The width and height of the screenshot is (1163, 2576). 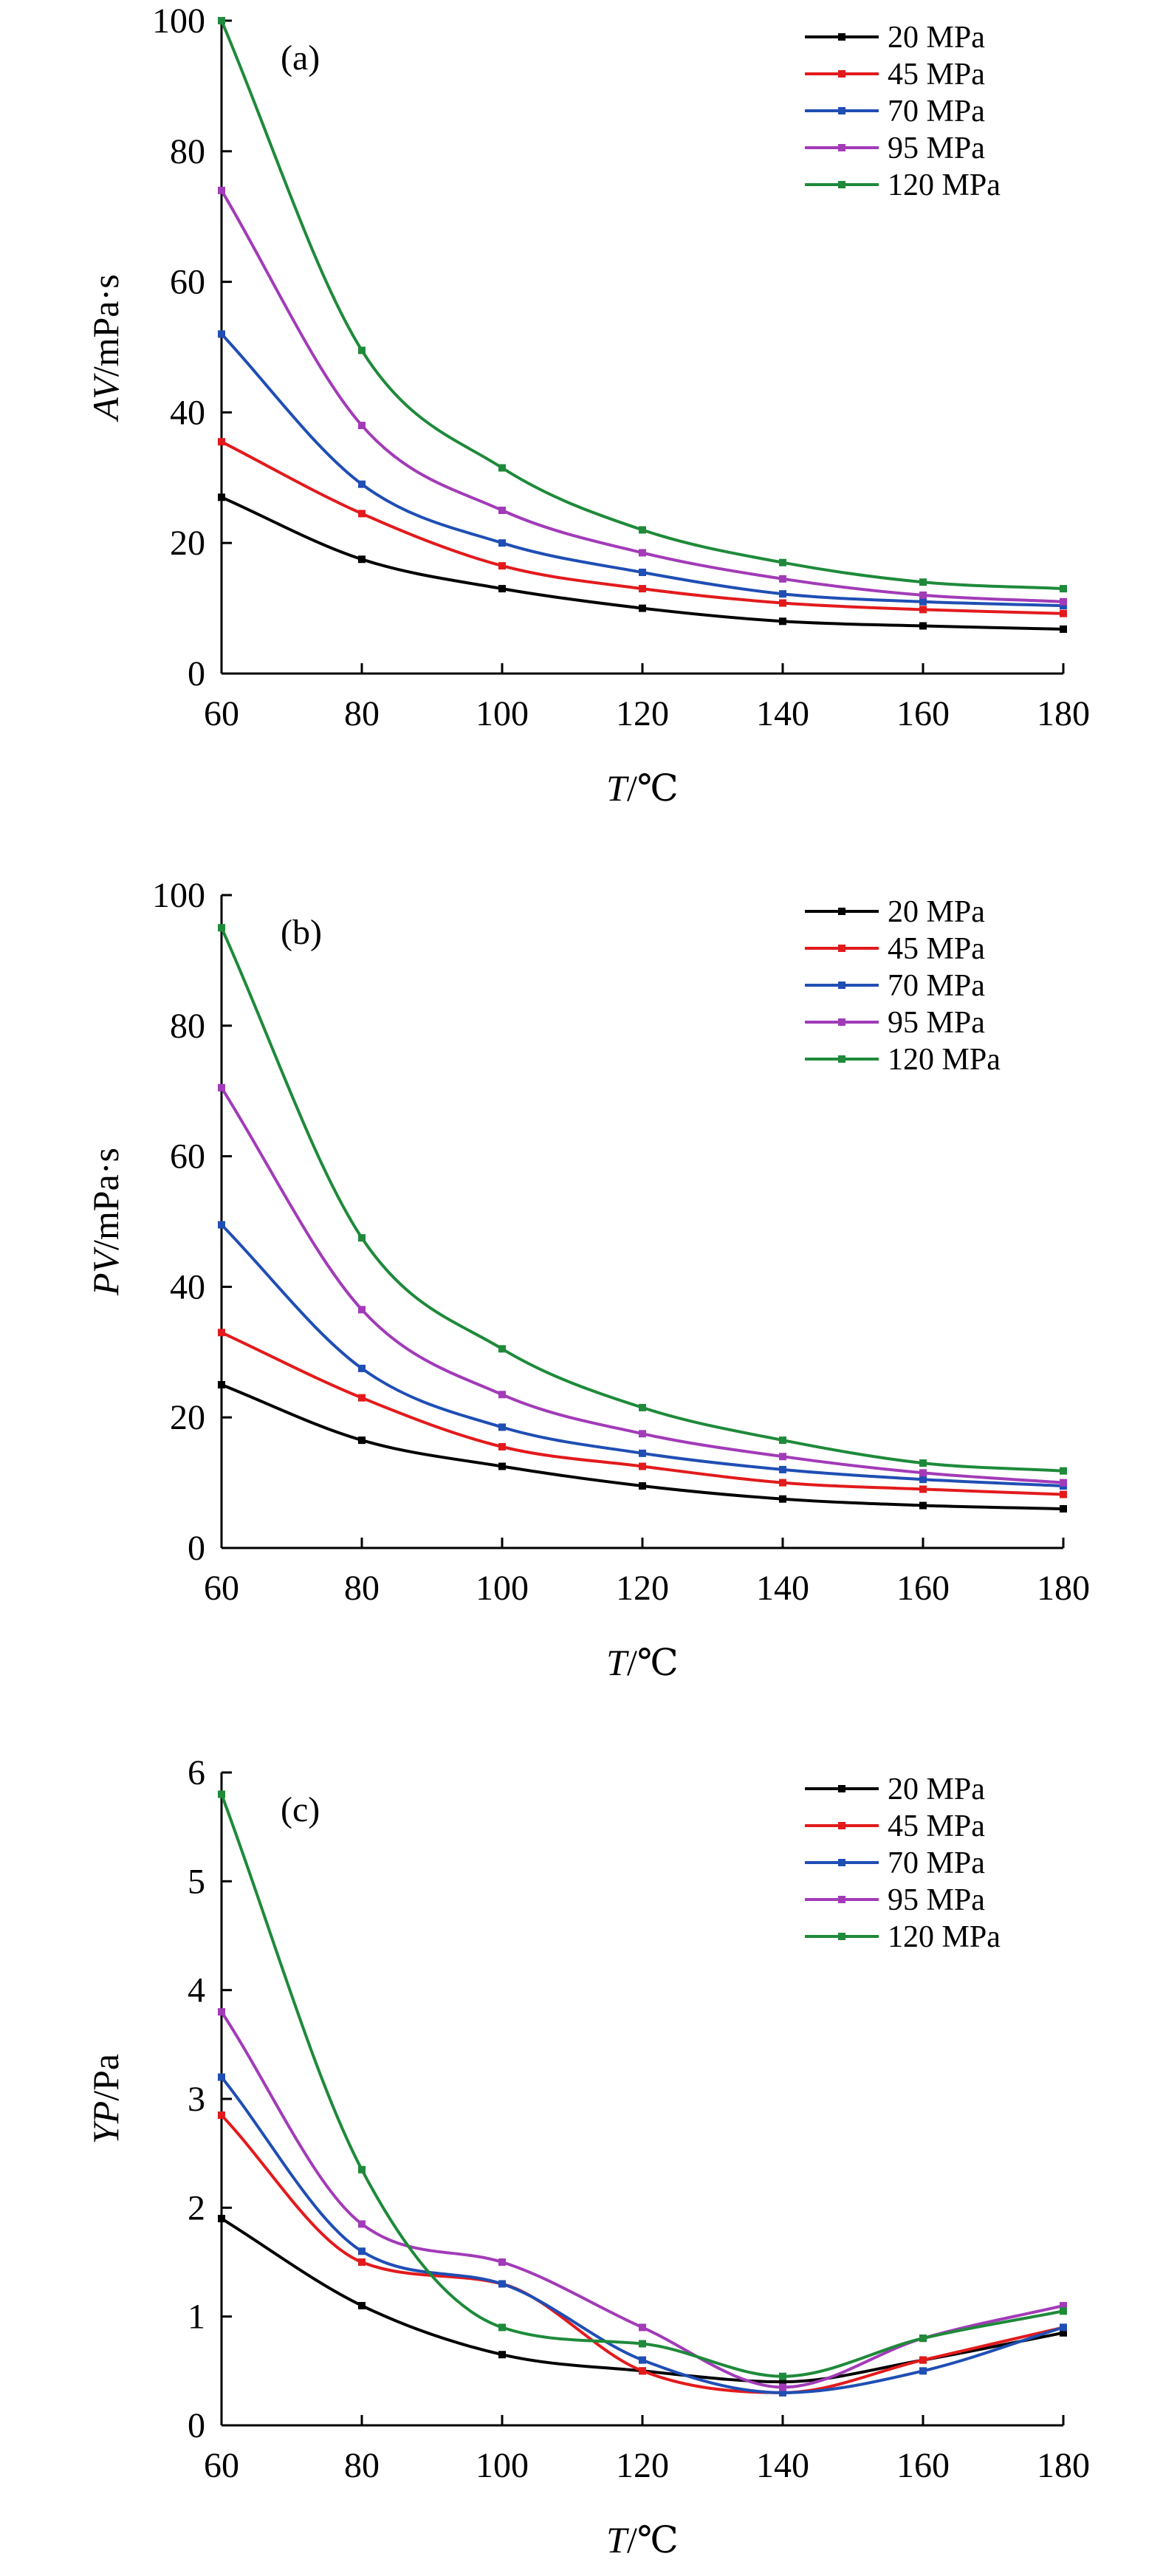 What do you see at coordinates (196, 1990) in the screenshot?
I see `y-tick-label: 4` at bounding box center [196, 1990].